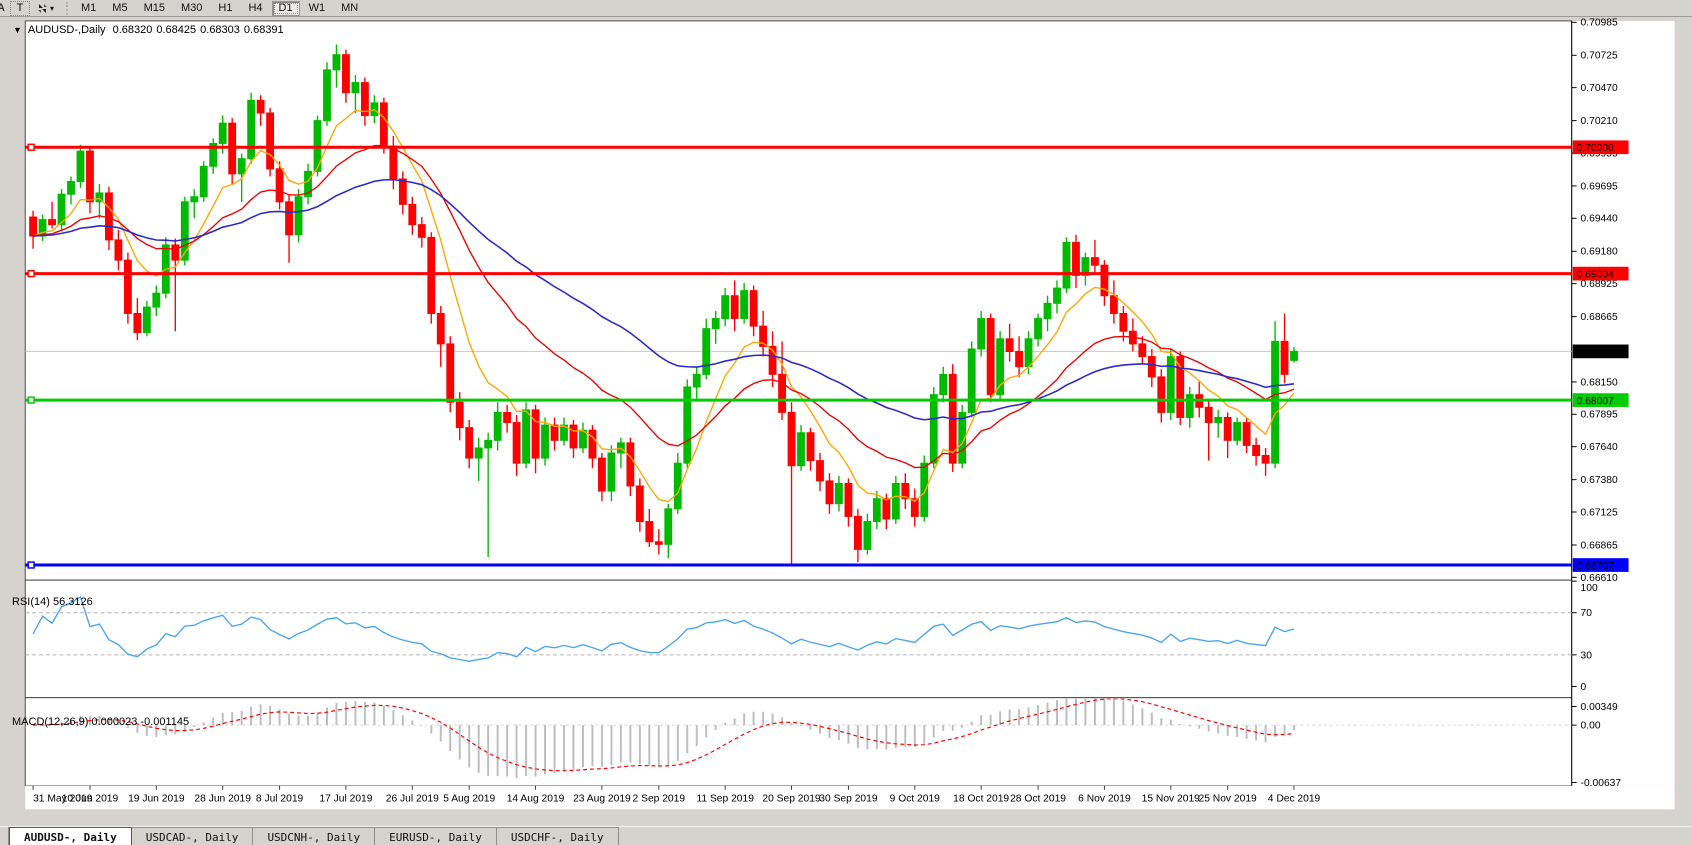  What do you see at coordinates (191, 8) in the screenshot?
I see `timeframe-button-M30: M30` at bounding box center [191, 8].